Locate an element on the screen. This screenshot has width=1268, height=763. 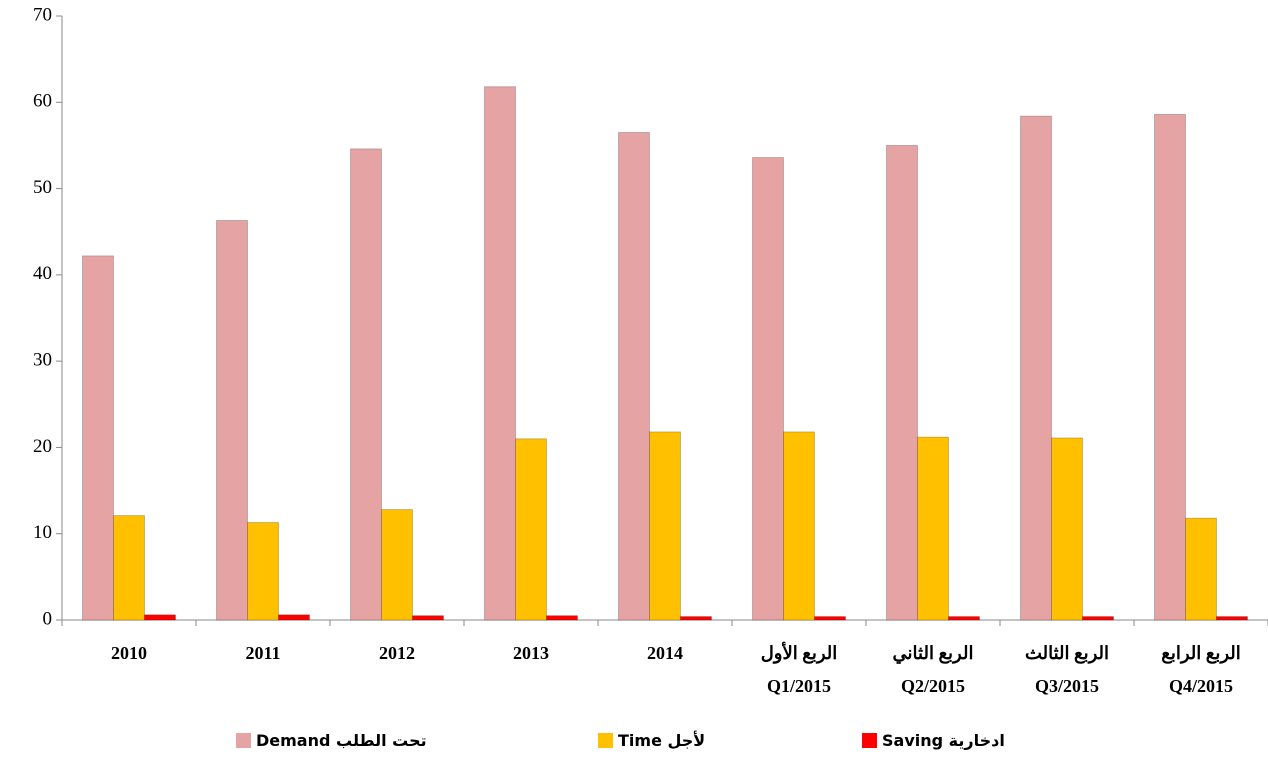
legend-item: ادخارية Saving is located at coordinates (933, 740).